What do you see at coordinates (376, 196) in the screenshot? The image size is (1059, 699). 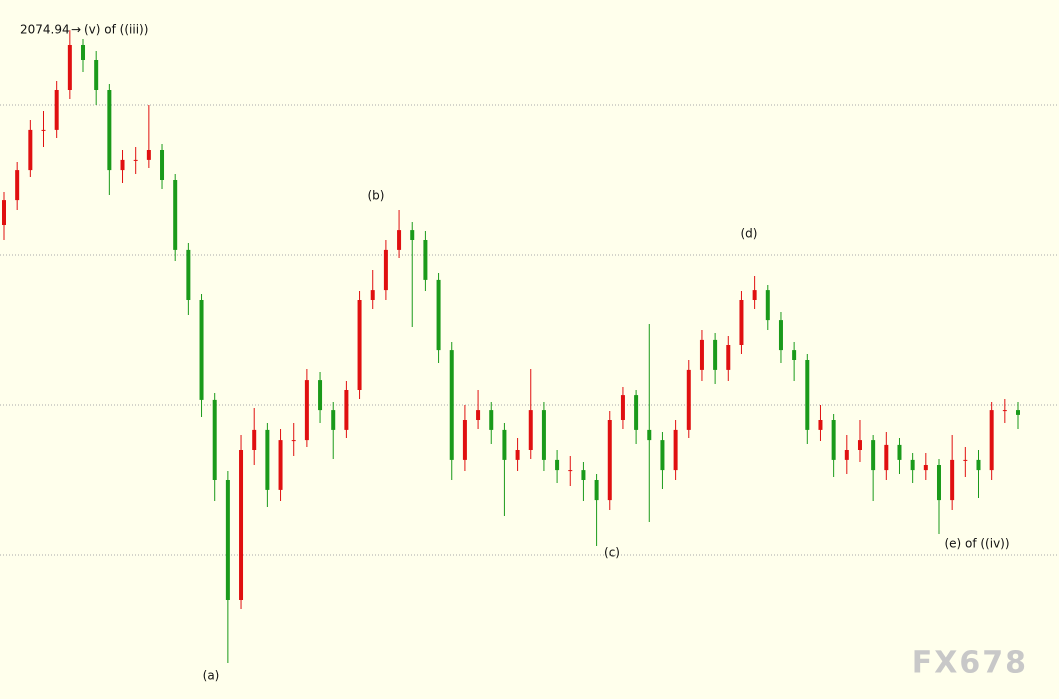 I see `wave-label: (b)` at bounding box center [376, 196].